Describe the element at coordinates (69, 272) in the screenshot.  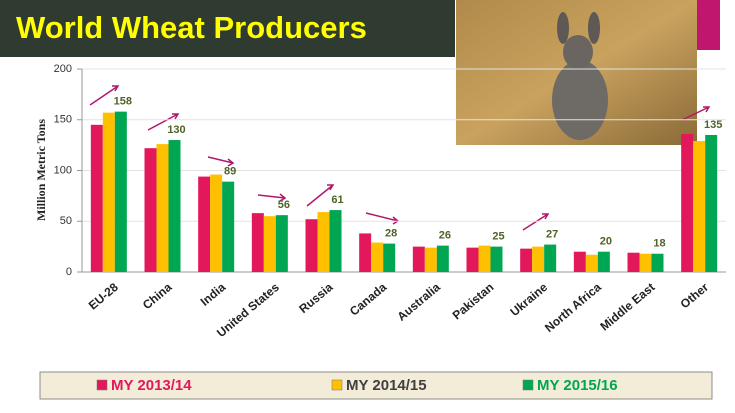
I see `y-tick-label: 0` at that location.